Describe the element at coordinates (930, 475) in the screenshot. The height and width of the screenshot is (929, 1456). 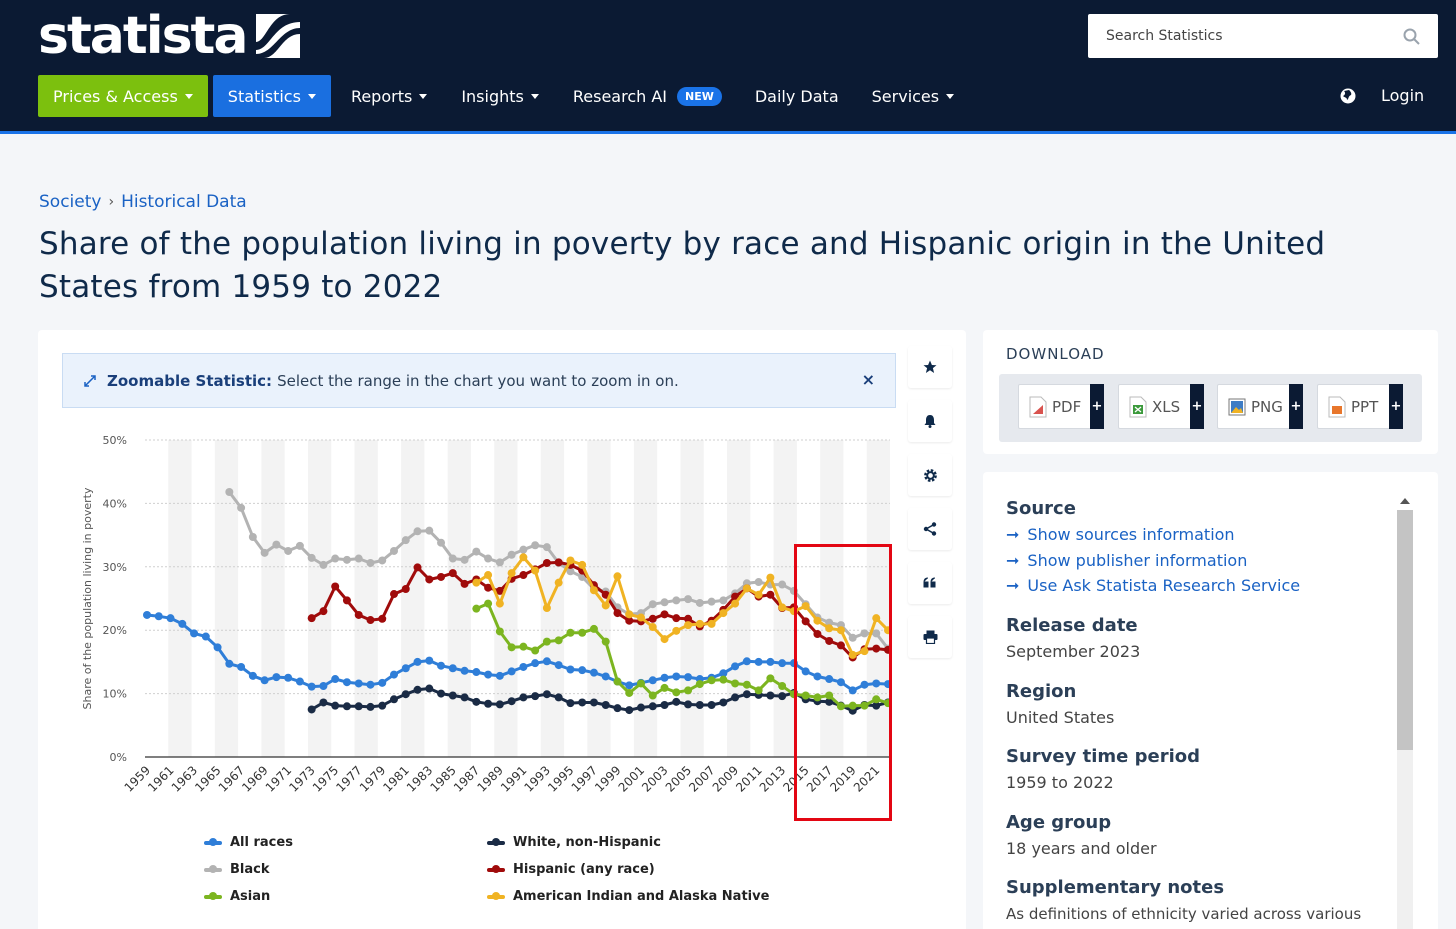
I see `settings-button` at that location.